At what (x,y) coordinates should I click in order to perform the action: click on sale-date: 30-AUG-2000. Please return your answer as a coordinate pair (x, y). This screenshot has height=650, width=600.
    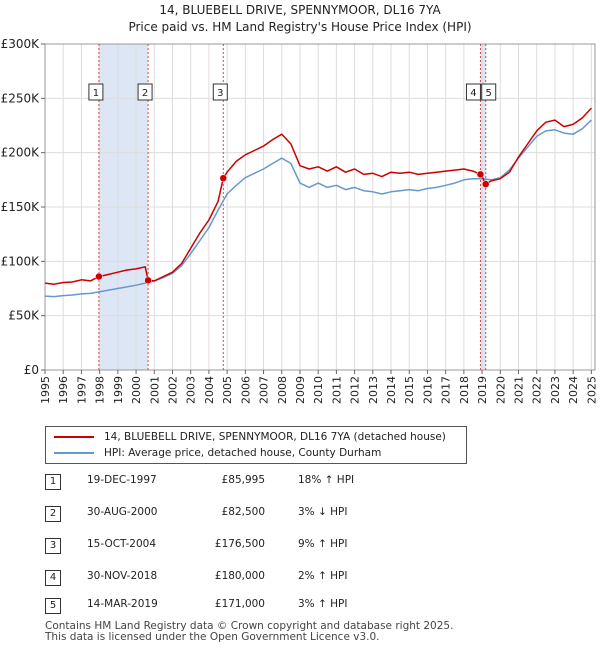
    Looking at the image, I should click on (122, 512).